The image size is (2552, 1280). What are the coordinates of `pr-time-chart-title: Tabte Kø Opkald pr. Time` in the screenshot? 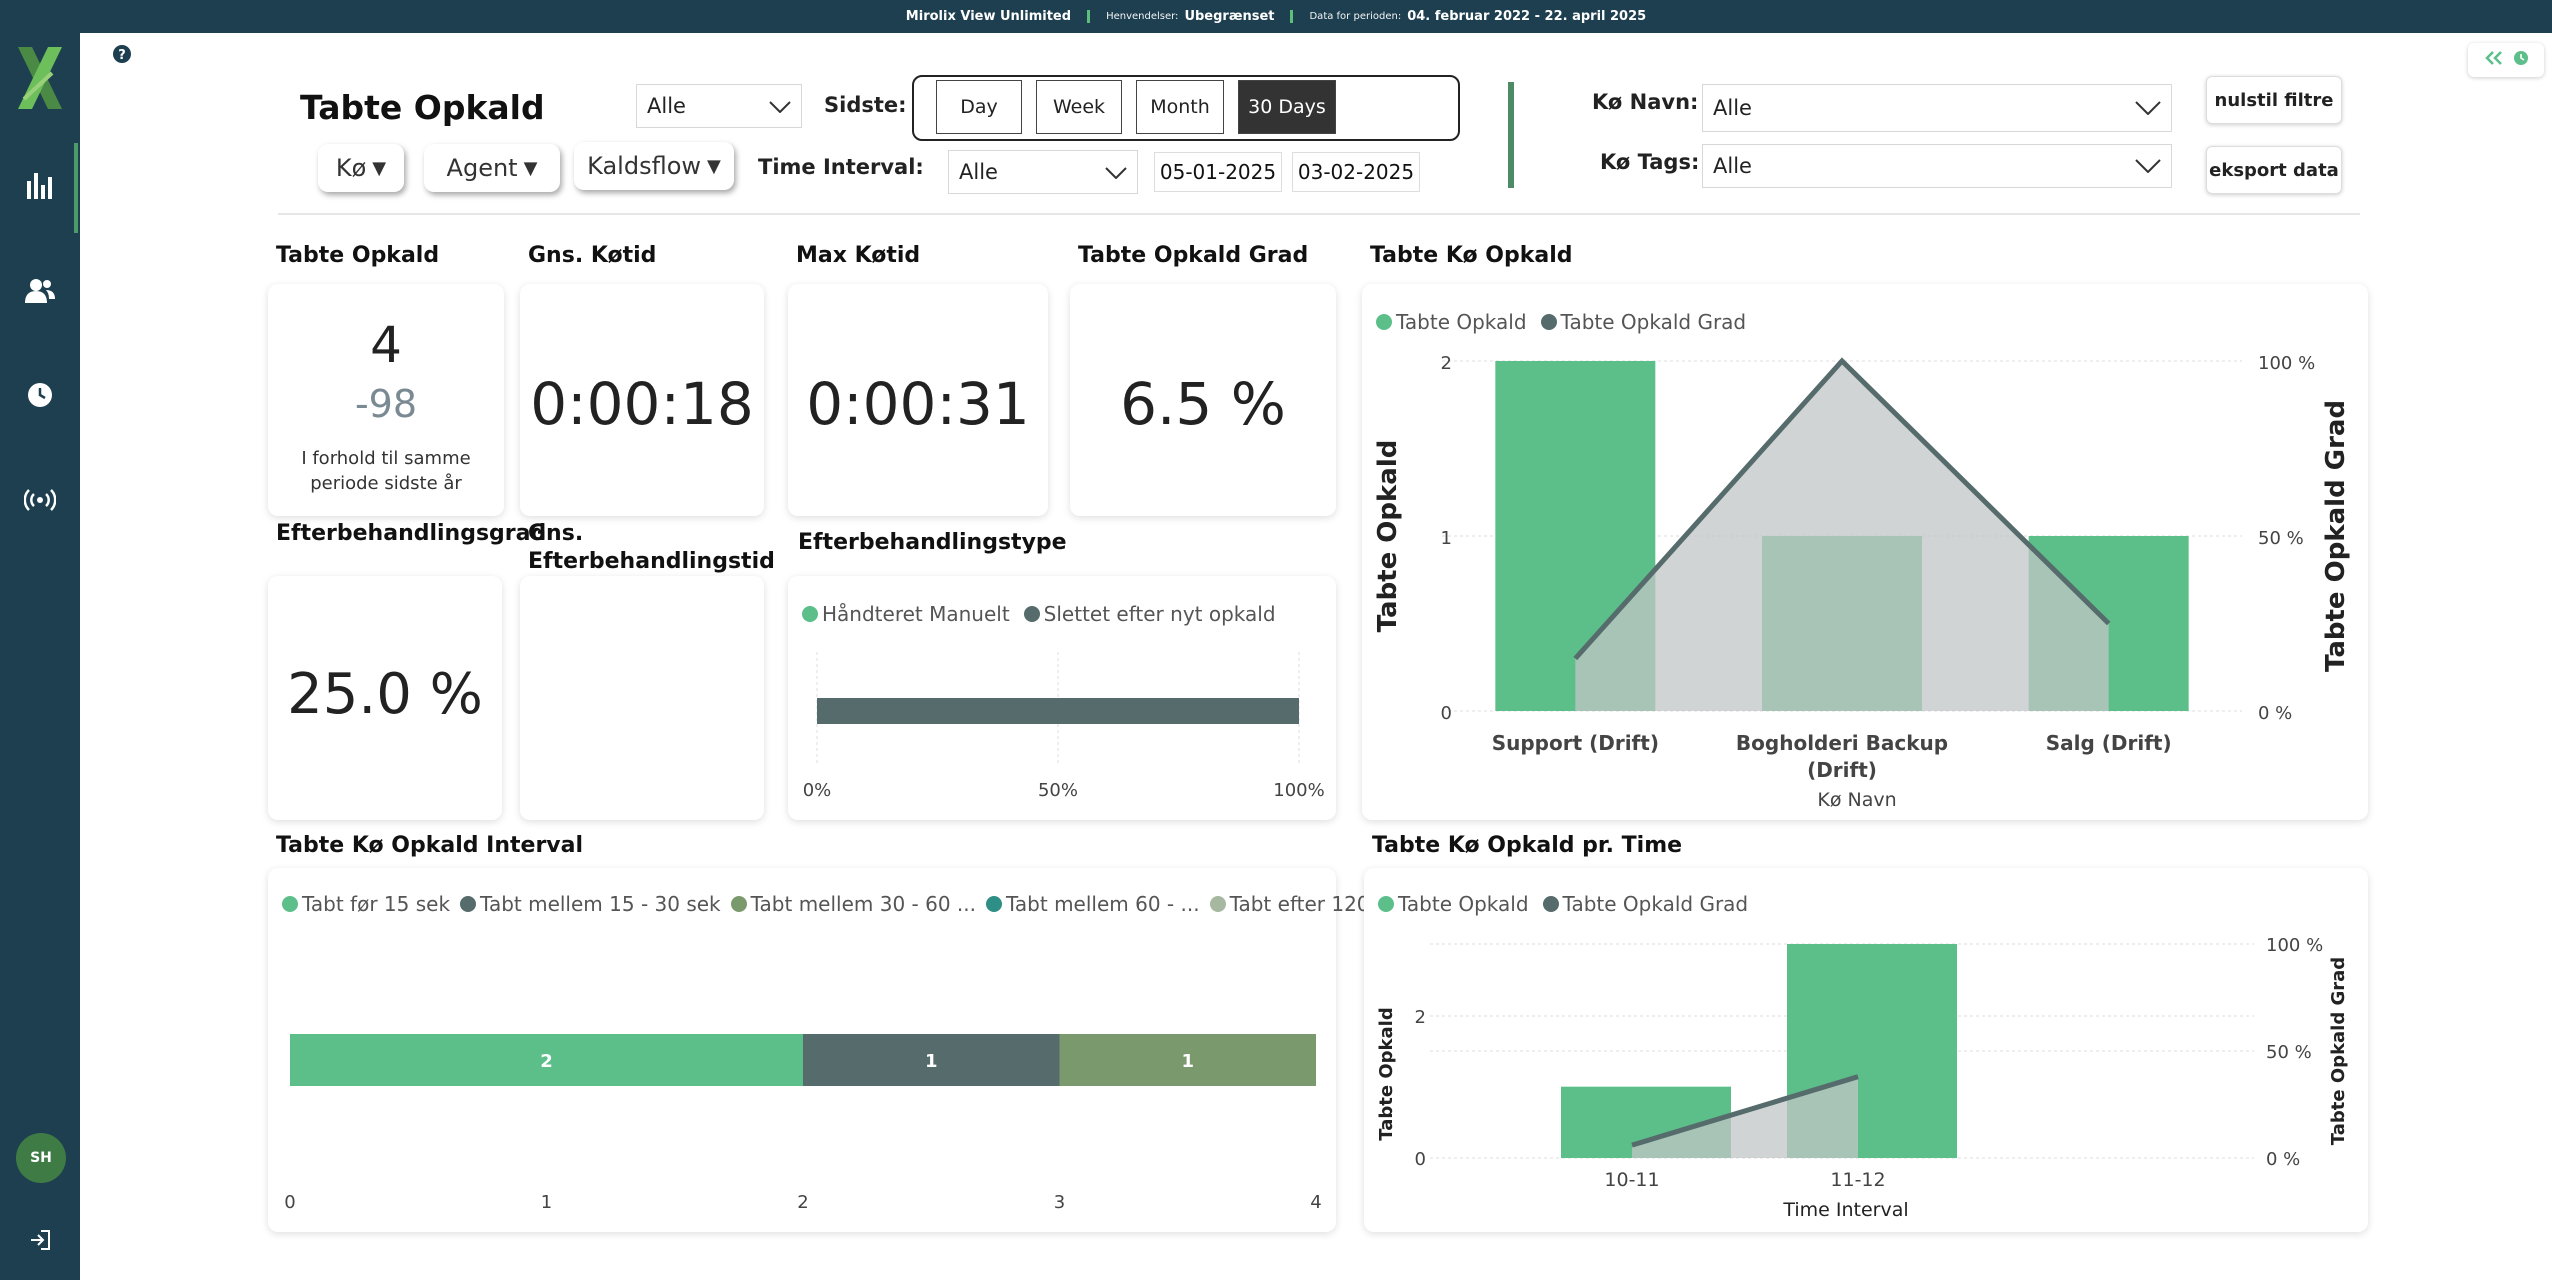 It's located at (1527, 845).